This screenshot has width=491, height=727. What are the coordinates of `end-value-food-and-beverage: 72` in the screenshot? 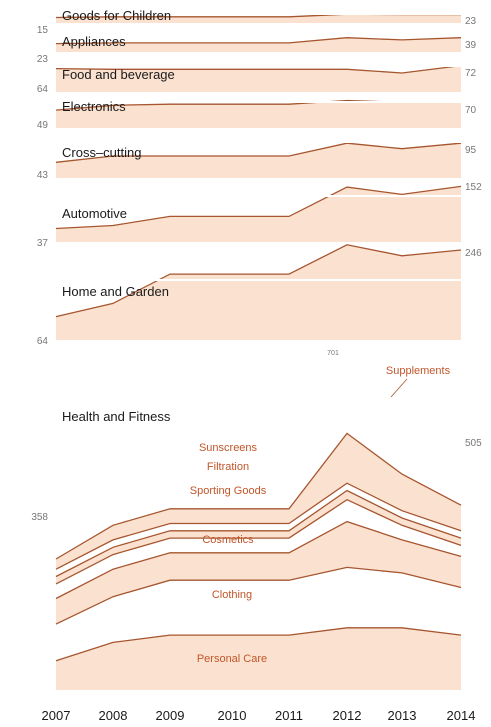 It's located at (471, 73).